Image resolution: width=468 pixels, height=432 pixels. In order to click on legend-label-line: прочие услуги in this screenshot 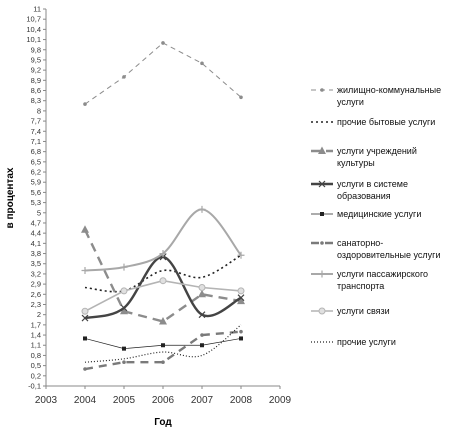, I will do `click(366, 342)`.